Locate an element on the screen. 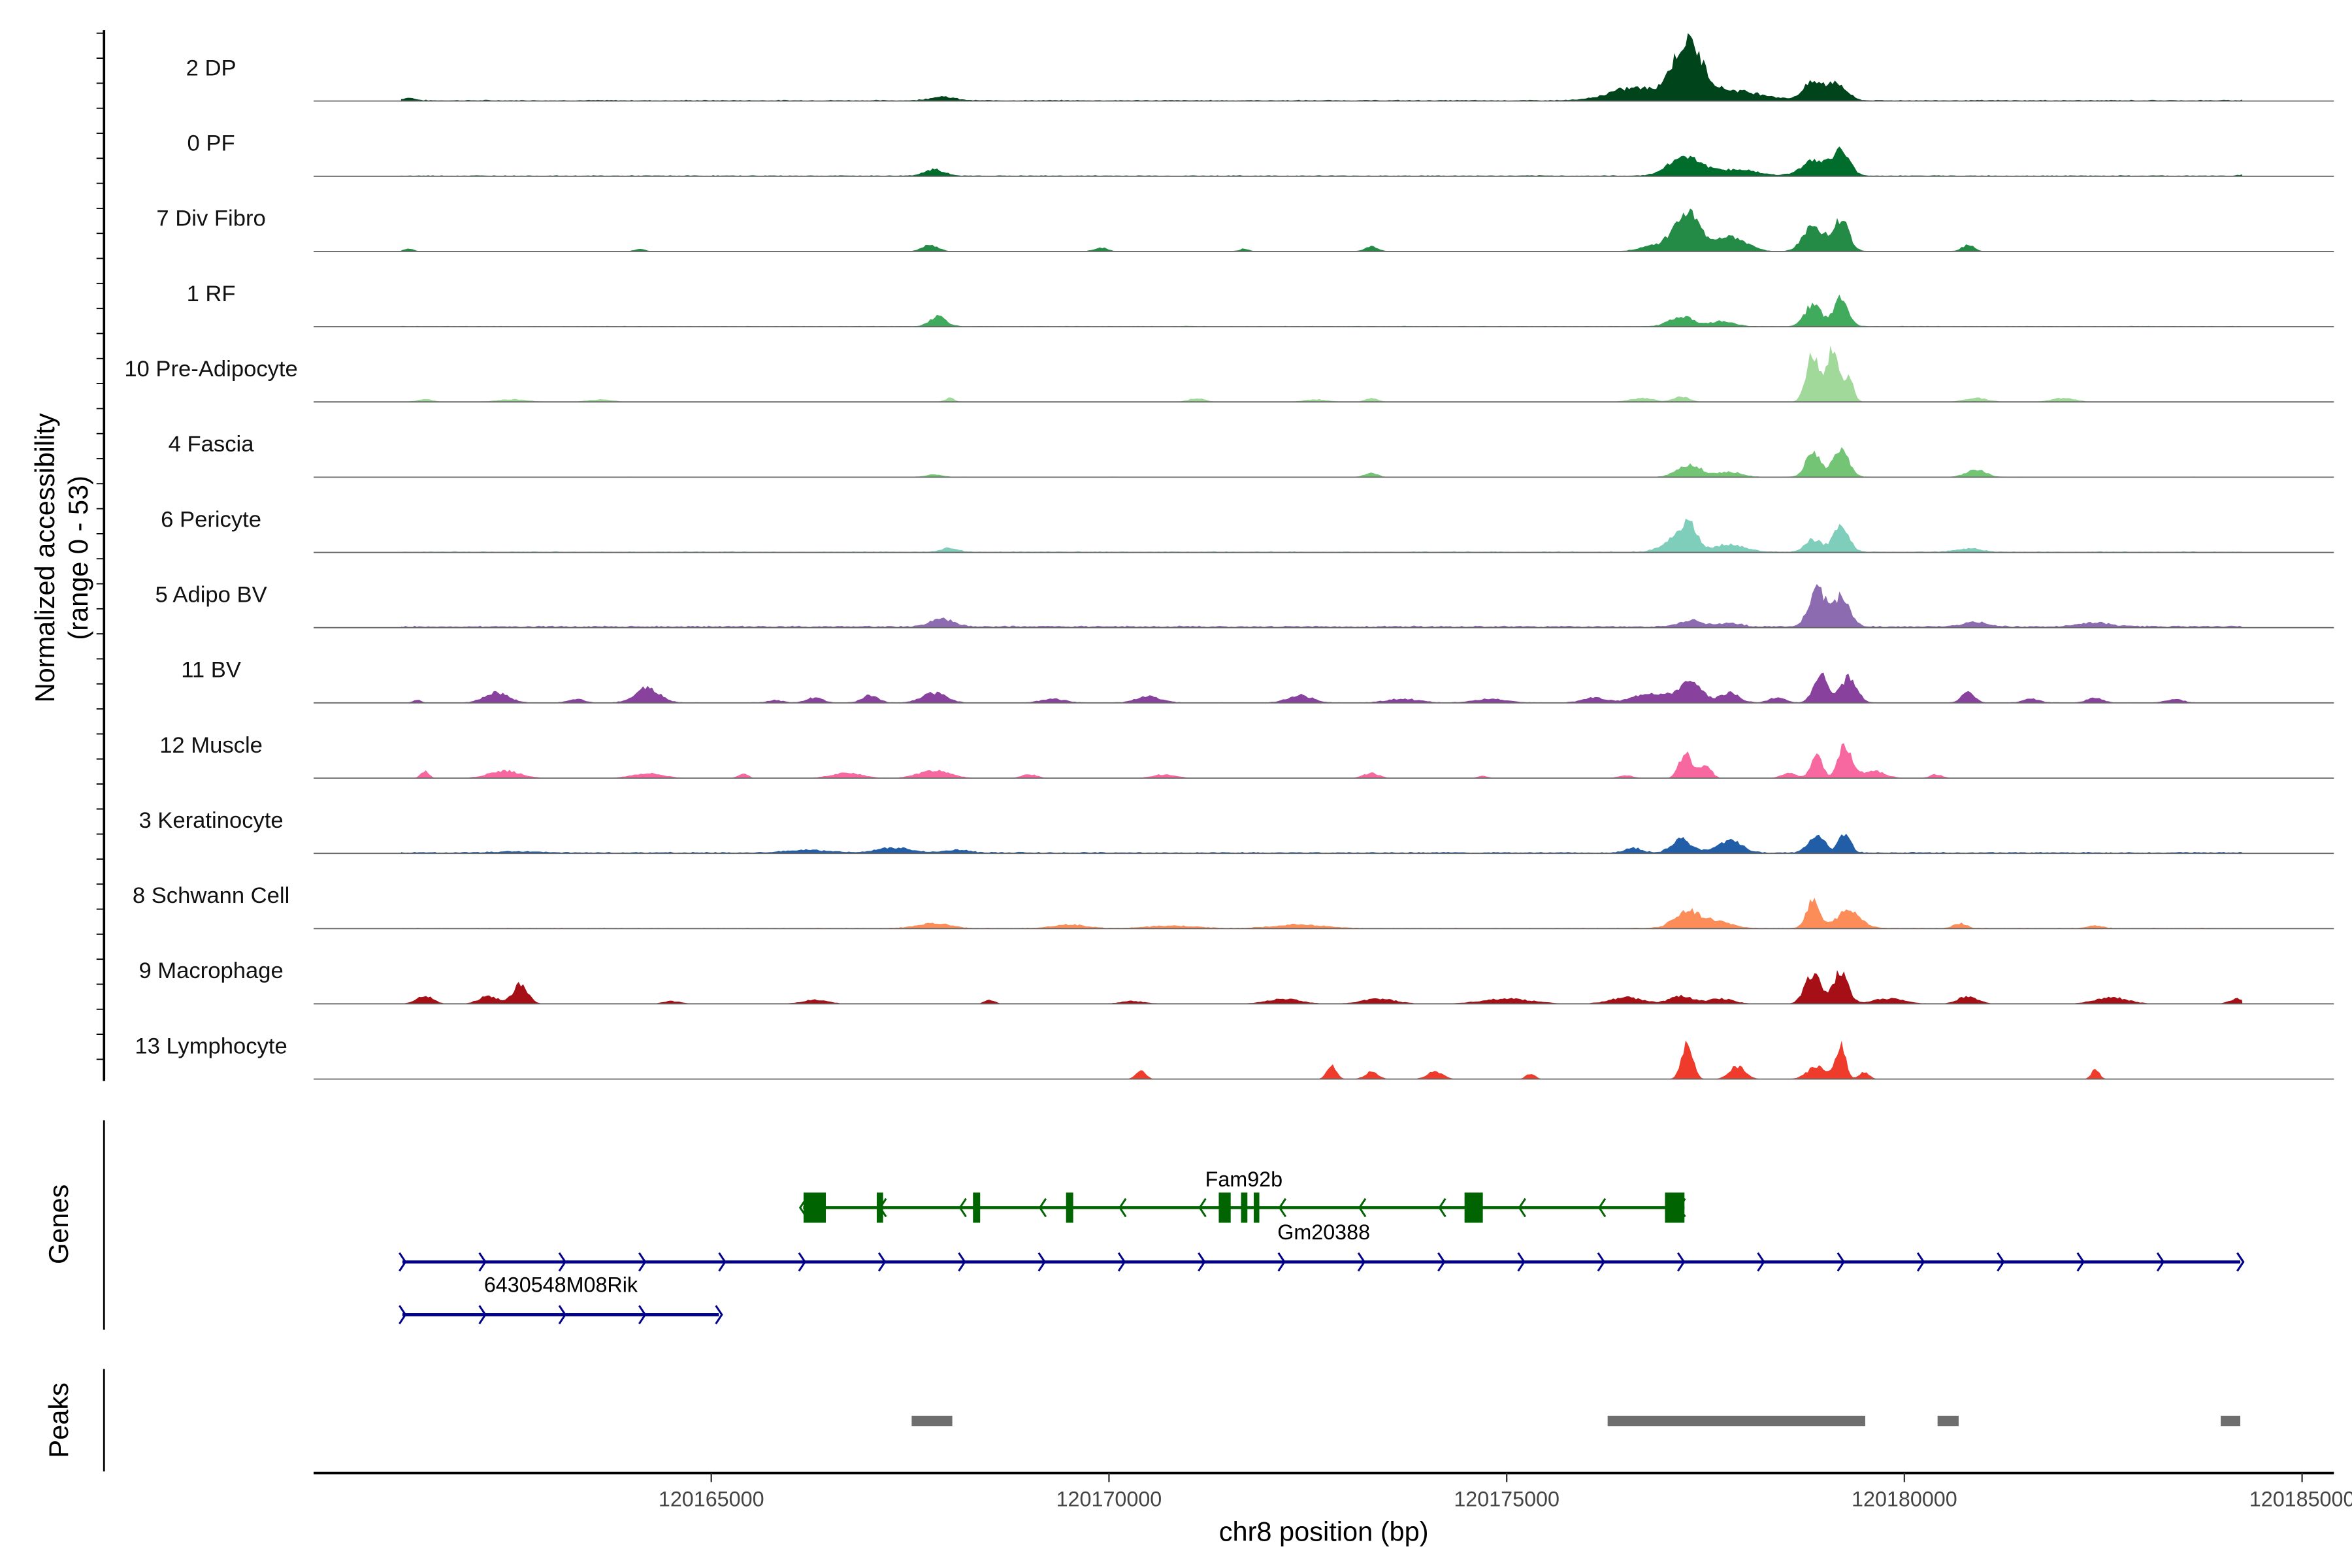 The height and width of the screenshot is (1568, 2352). track-9-macrophage: 9 Macrophage is located at coordinates (1236, 981).